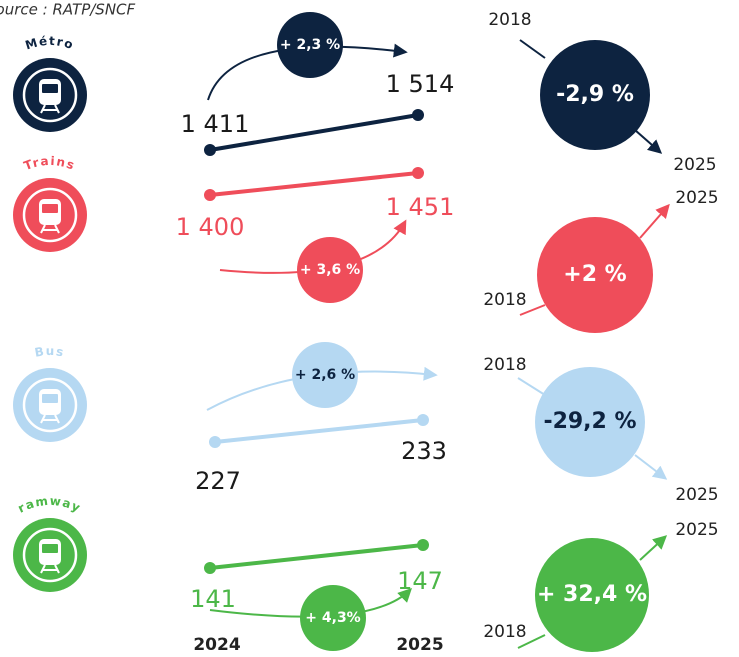  Describe the element at coordinates (210, 227) in the screenshot. I see `value-2024: 1 400` at that location.